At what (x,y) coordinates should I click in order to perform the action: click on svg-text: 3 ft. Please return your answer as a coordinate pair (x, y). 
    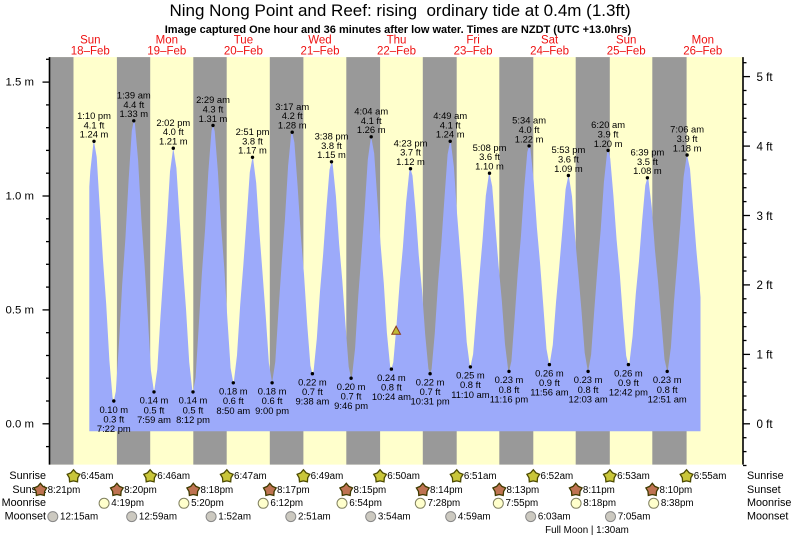
    Looking at the image, I should click on (765, 216).